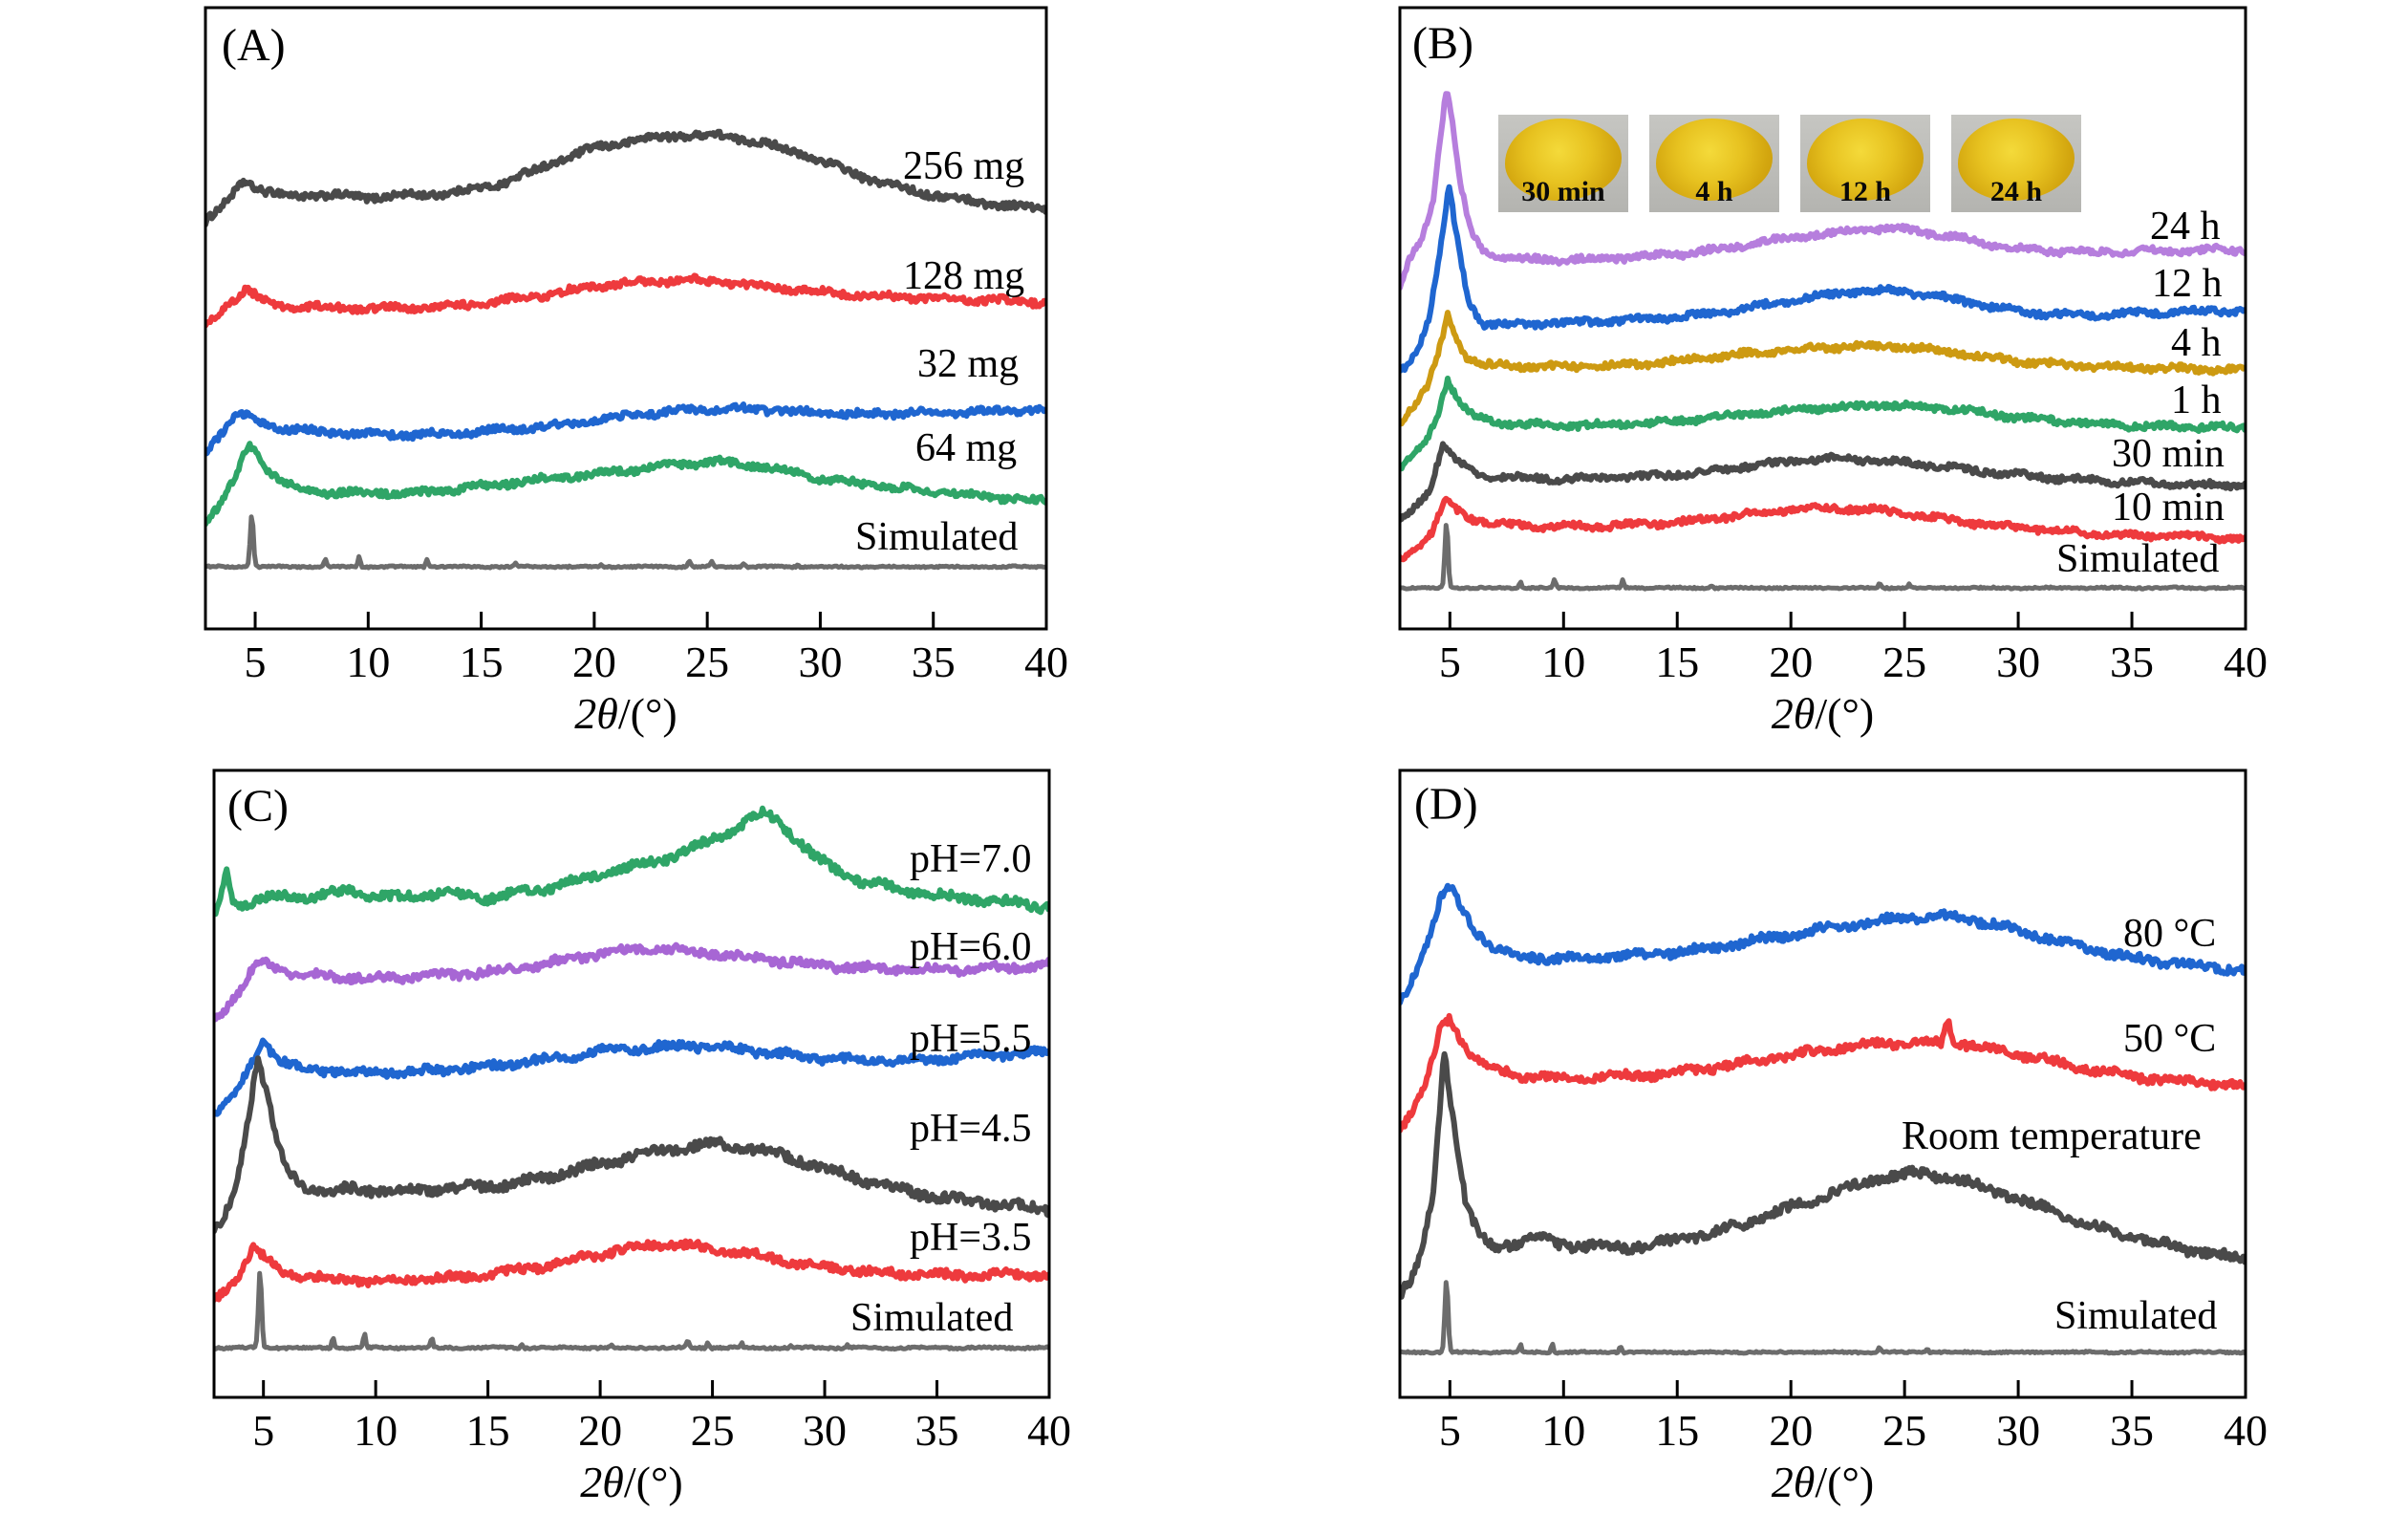 This screenshot has width=2408, height=1535. Describe the element at coordinates (2170, 1039) in the screenshot. I see `curve-label-50-c: 50 °C` at that location.